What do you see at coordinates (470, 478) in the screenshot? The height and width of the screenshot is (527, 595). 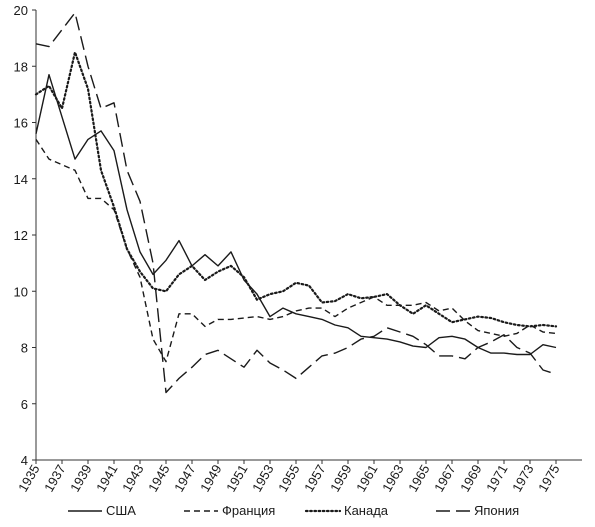 I see `x-tick-label: 1969` at bounding box center [470, 478].